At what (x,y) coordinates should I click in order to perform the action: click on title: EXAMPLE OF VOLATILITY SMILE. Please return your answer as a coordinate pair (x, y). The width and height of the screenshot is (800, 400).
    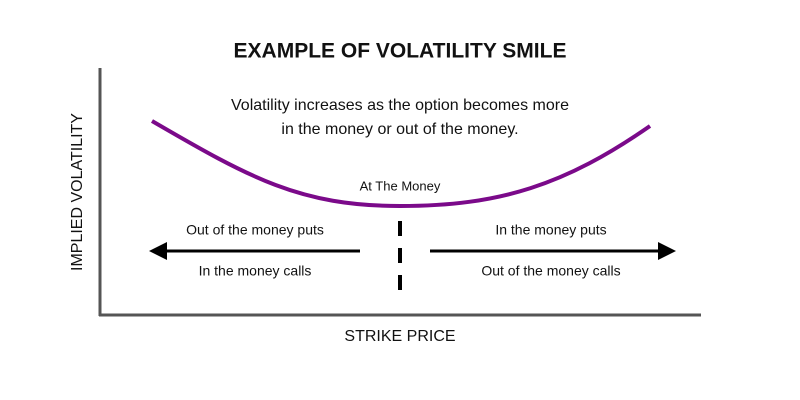
    Looking at the image, I should click on (400, 51).